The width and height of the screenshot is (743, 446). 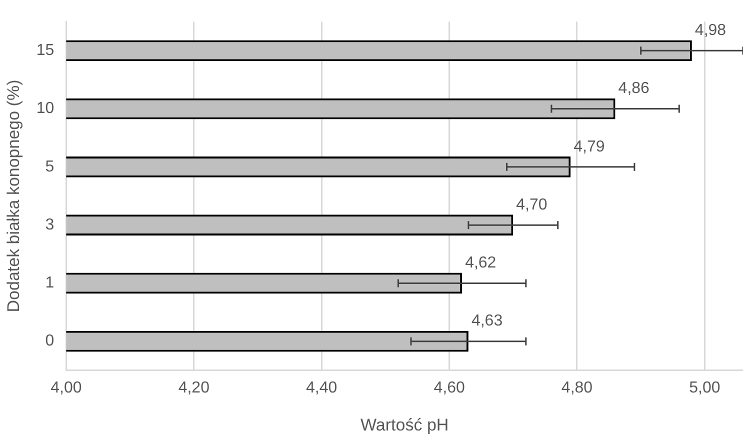 I want to click on data-label: 4,62, so click(x=480, y=263).